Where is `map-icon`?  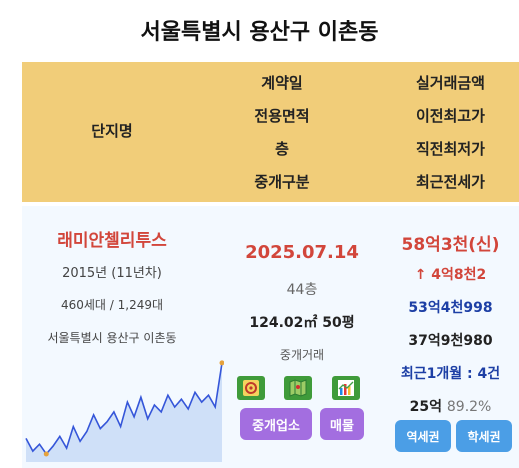 map-icon is located at coordinates (298, 388).